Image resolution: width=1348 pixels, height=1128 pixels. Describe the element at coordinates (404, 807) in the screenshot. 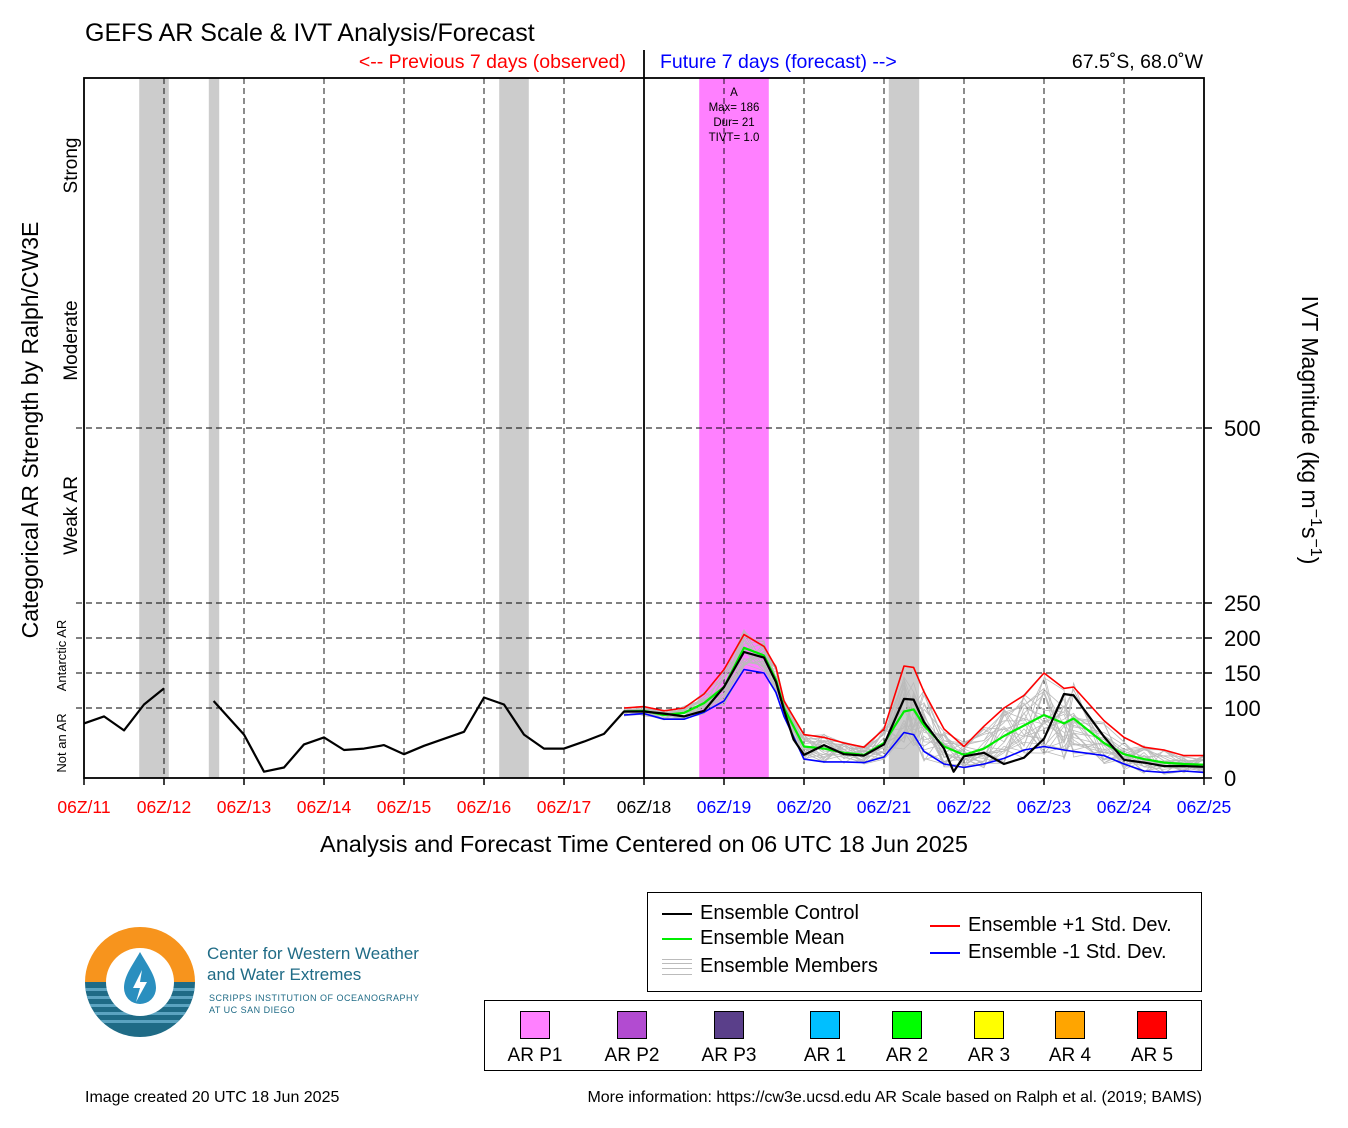

I see `x-tick-label: 06Z/15` at that location.